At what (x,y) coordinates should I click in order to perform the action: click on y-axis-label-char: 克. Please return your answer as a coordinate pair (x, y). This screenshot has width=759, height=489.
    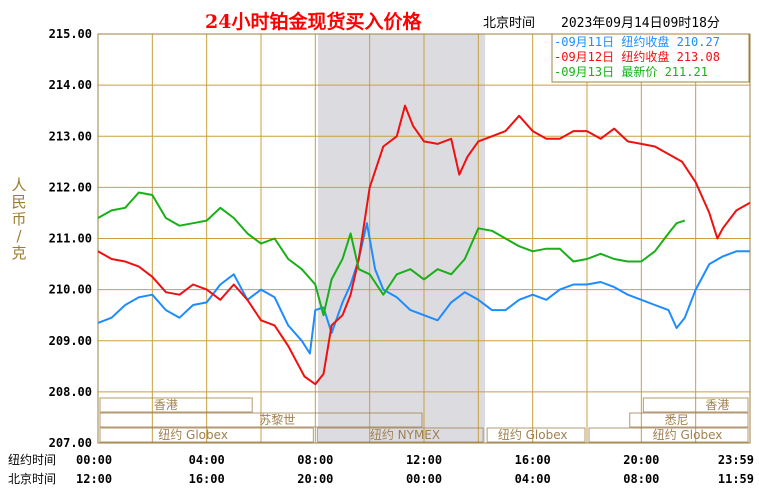
    Looking at the image, I should click on (18, 253).